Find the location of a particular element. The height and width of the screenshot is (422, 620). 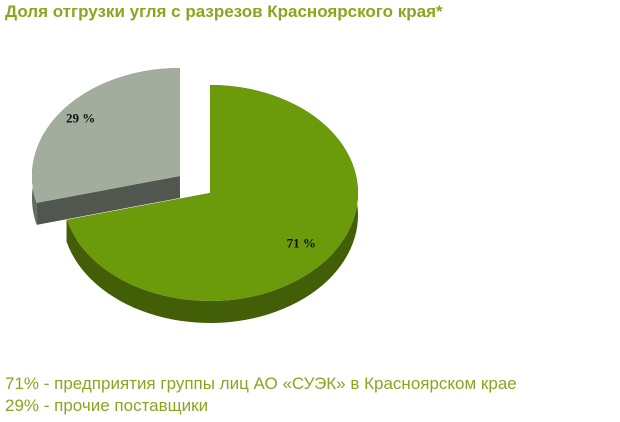

slice-cut is located at coordinates (108, 200).